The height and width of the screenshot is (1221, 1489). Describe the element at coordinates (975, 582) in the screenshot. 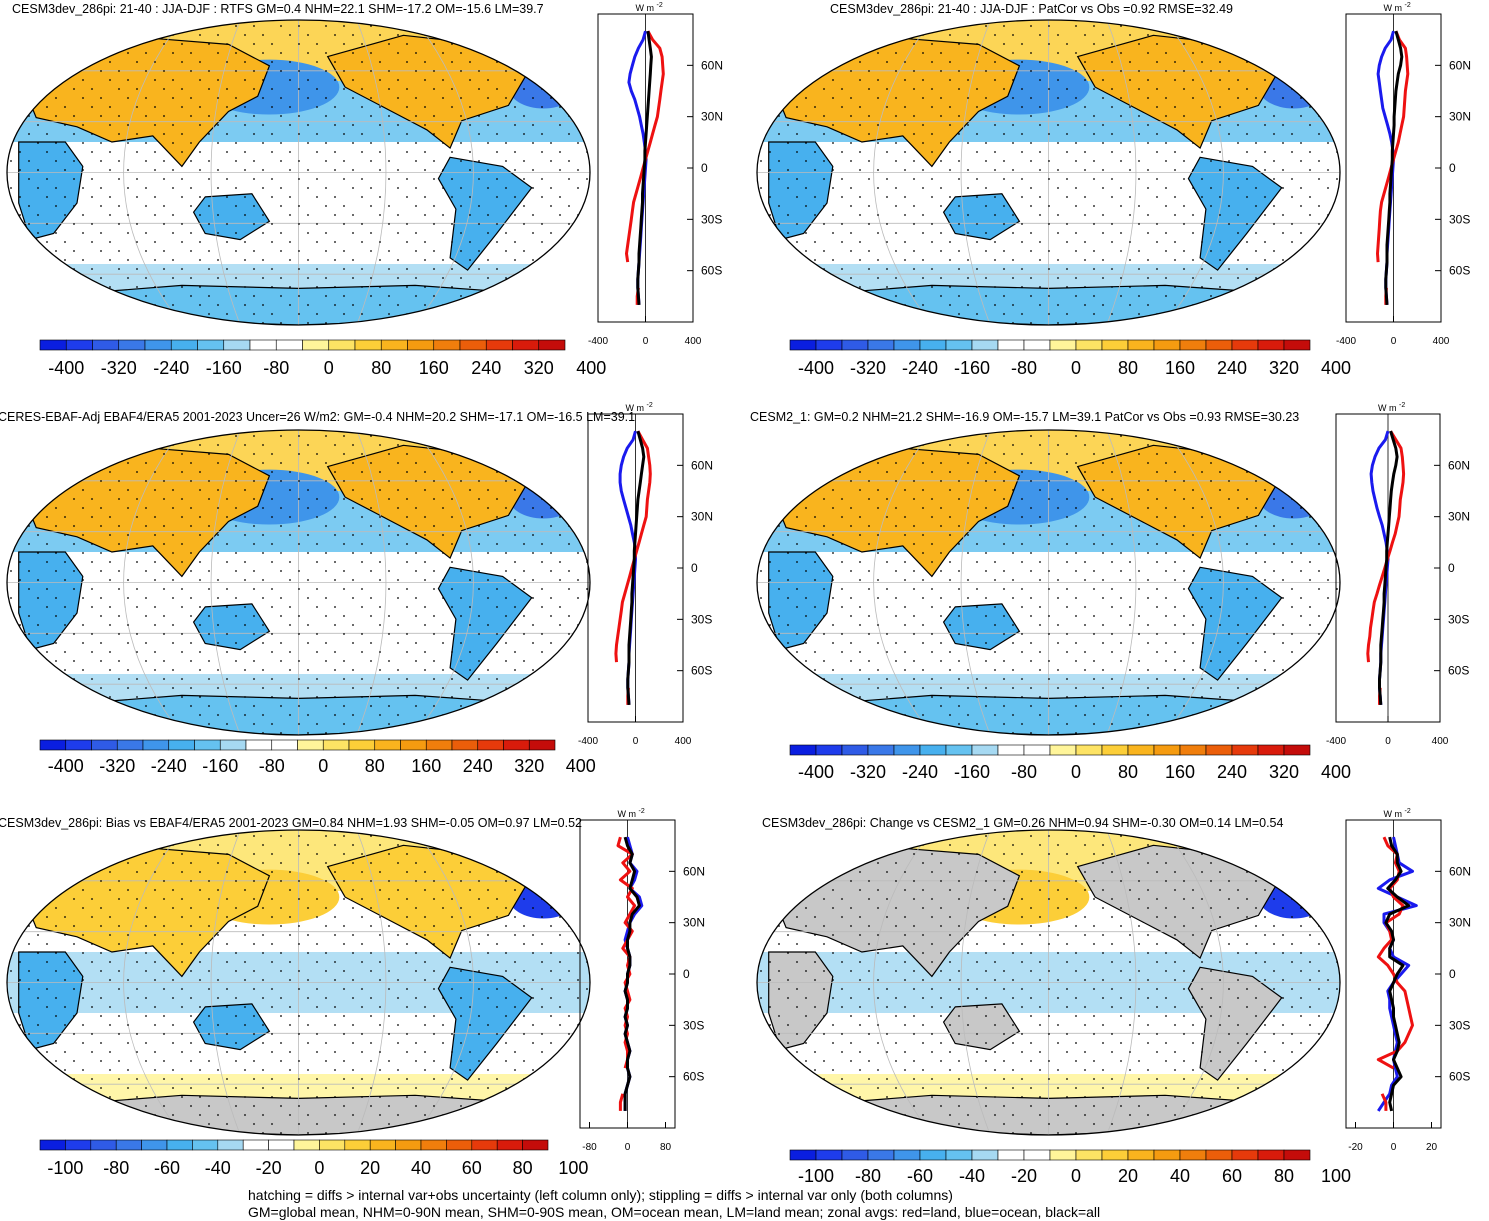

I see `graticule-lon` at that location.